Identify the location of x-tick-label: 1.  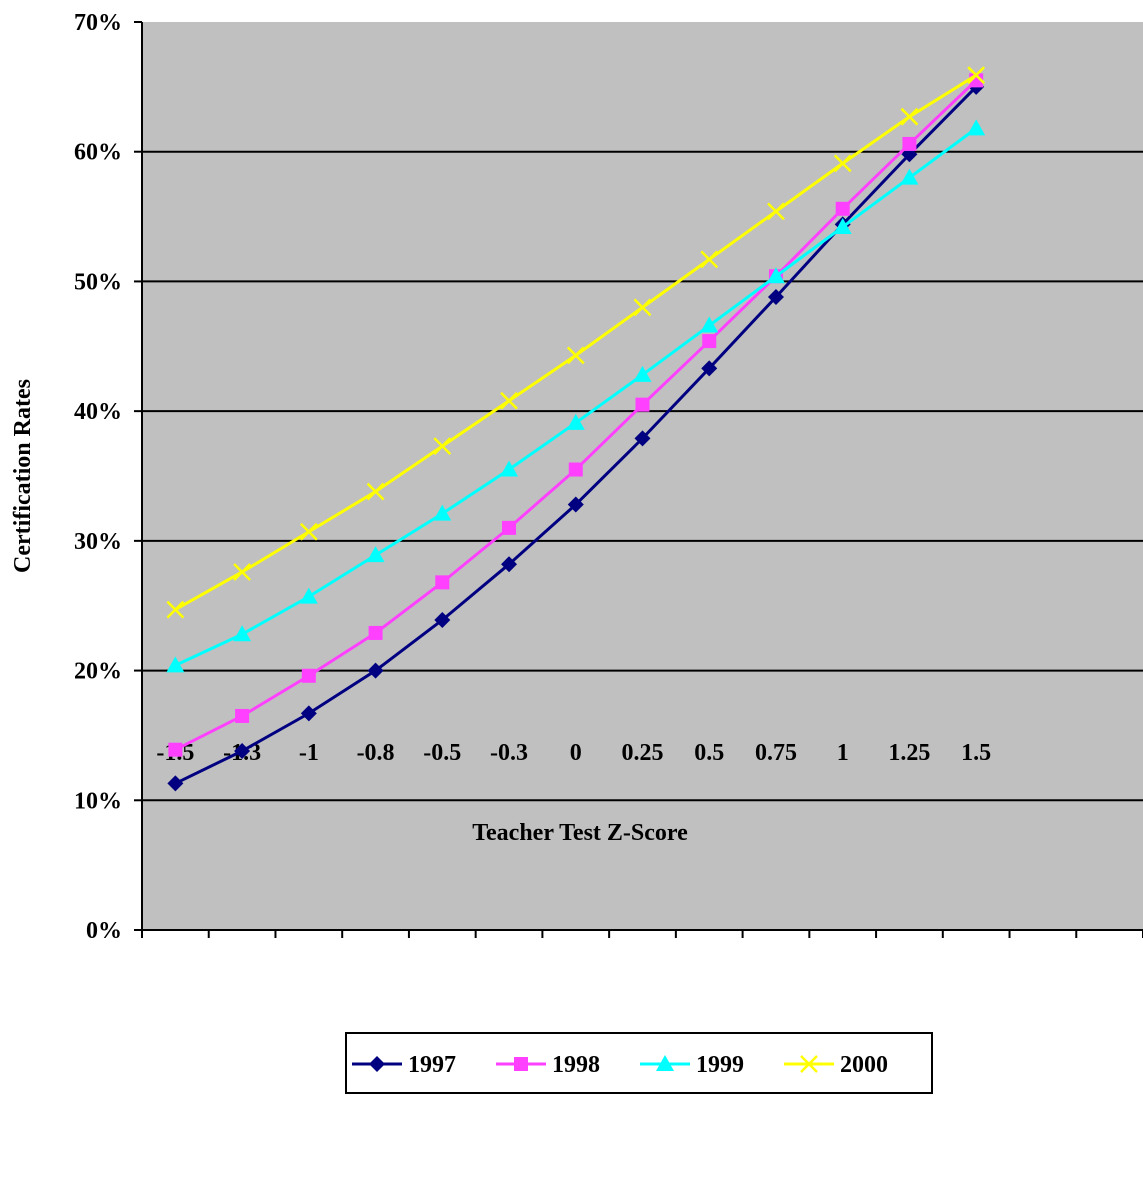
(843, 753).